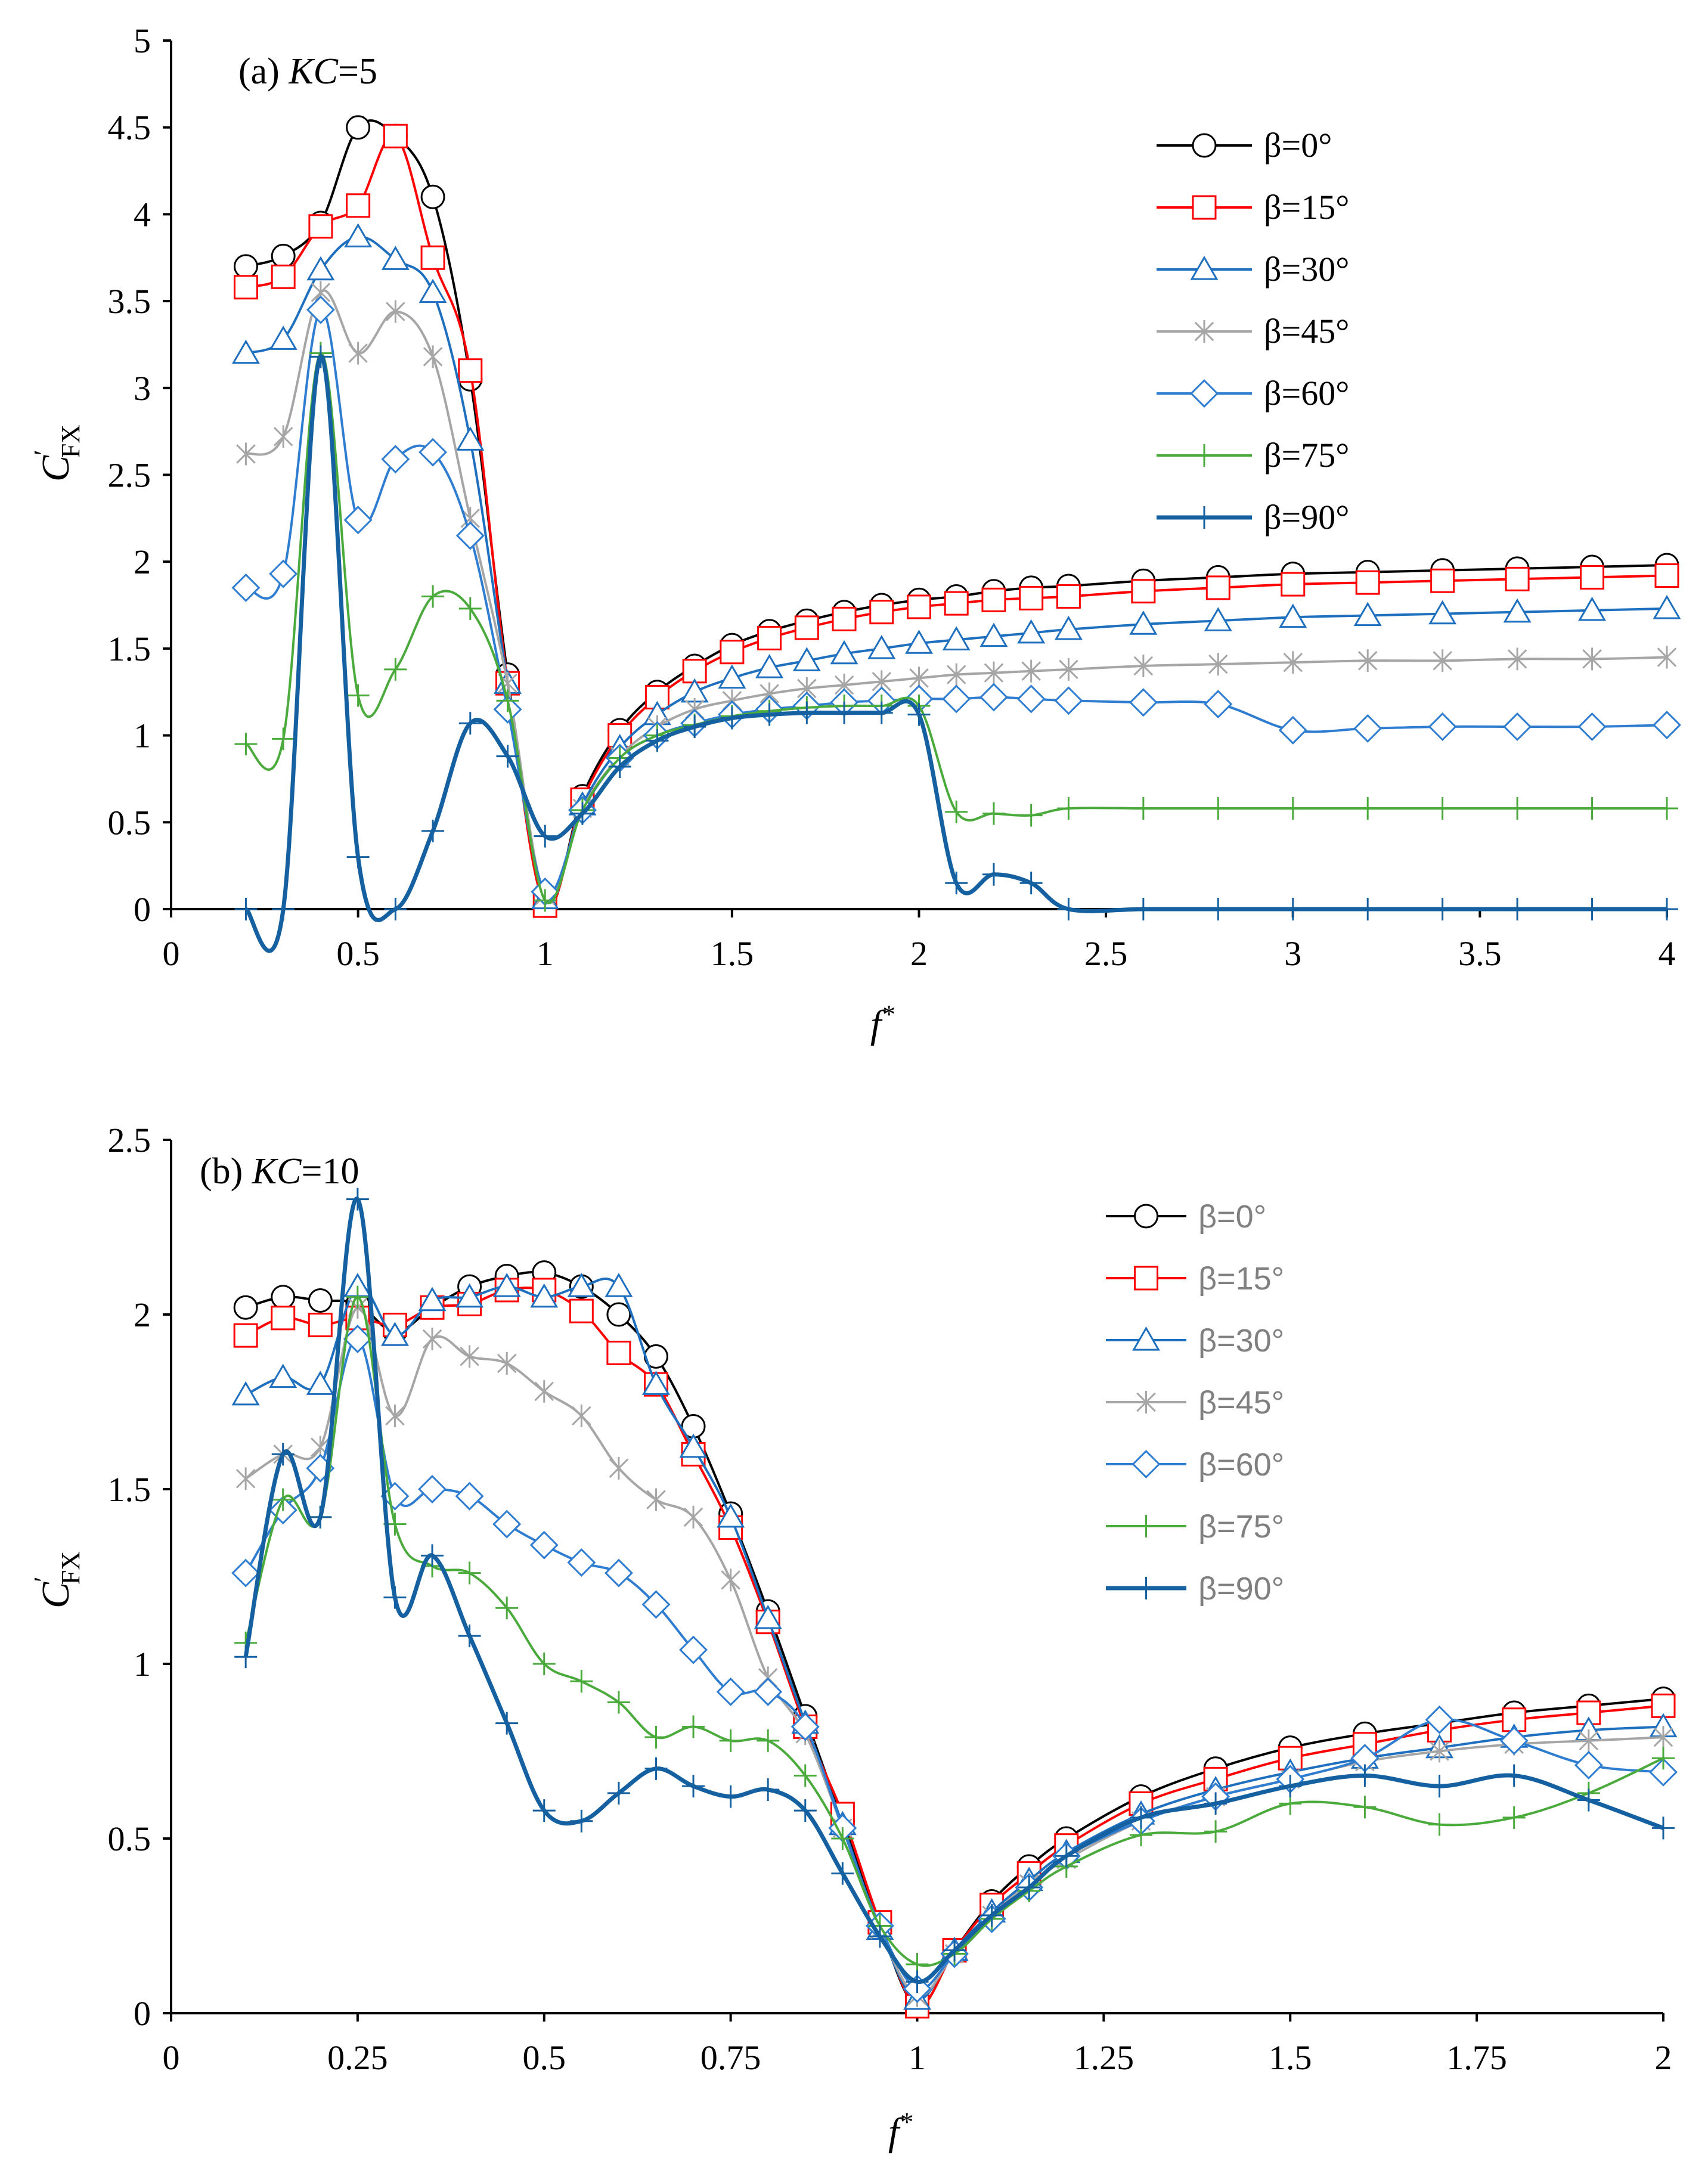 The image size is (1708, 2167). What do you see at coordinates (142, 1664) in the screenshot?
I see `panel-b-y-tick-label: 1` at bounding box center [142, 1664].